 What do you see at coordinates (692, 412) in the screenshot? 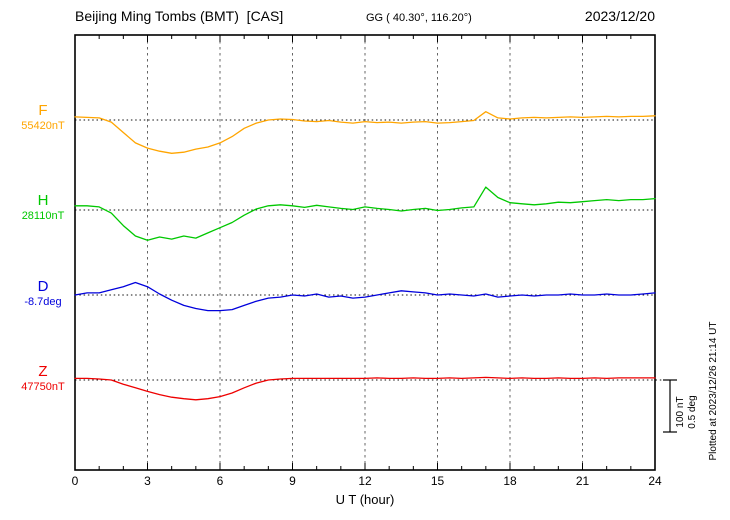
I see `scale-bar-deg-label: 0.5 deg` at bounding box center [692, 412].